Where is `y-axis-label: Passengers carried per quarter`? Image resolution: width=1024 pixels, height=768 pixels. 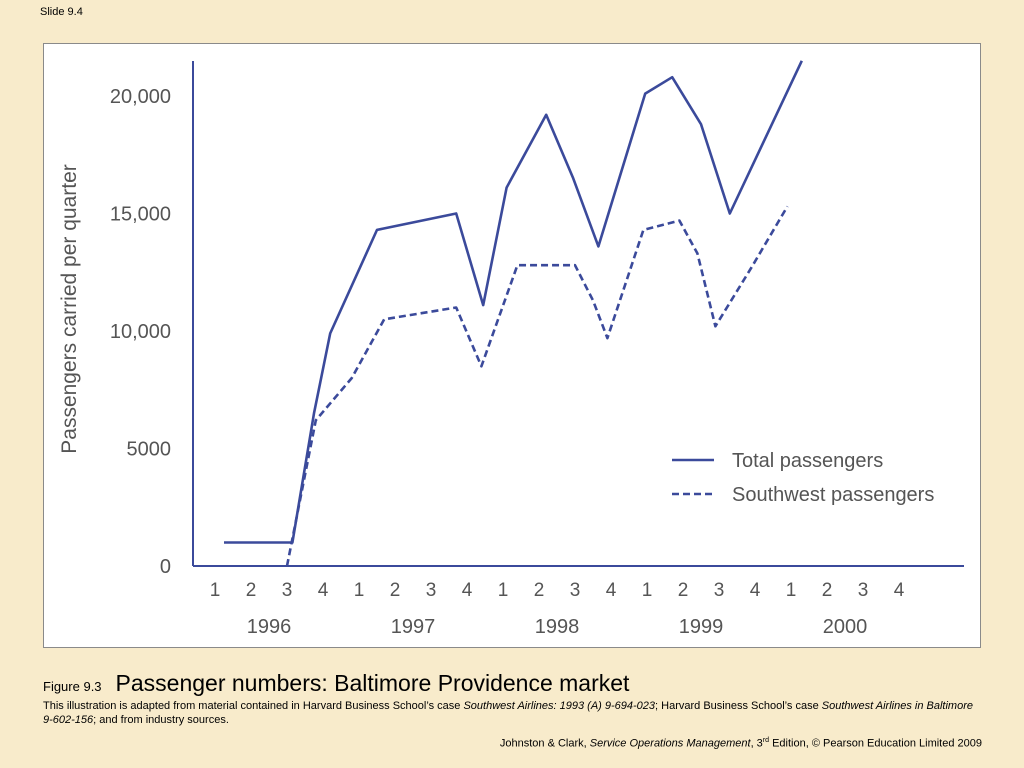
y-axis-label: Passengers carried per quarter is located at coordinates (69, 308).